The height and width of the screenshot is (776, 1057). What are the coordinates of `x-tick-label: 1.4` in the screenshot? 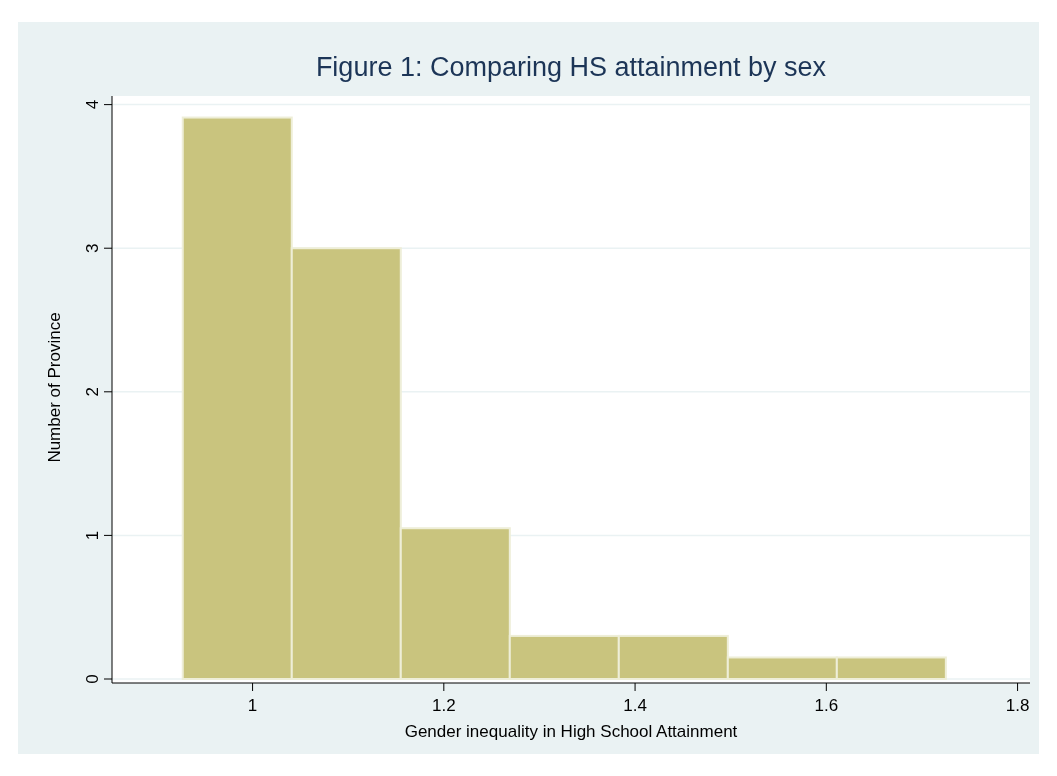 It's located at (635, 705).